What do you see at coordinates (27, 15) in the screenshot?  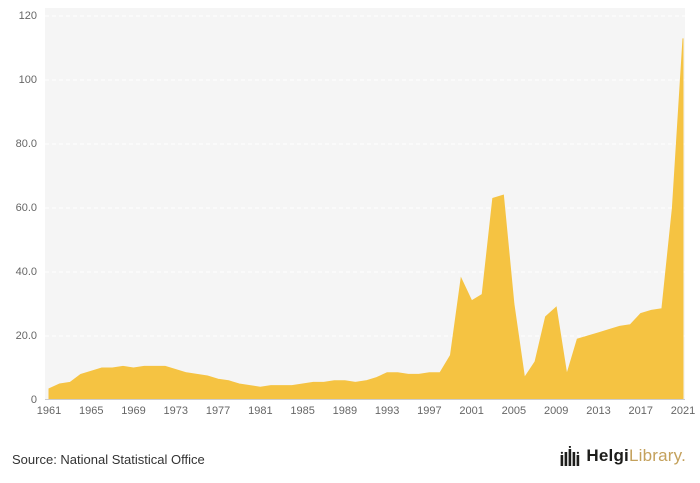 I see `y-tick-label: 120` at bounding box center [27, 15].